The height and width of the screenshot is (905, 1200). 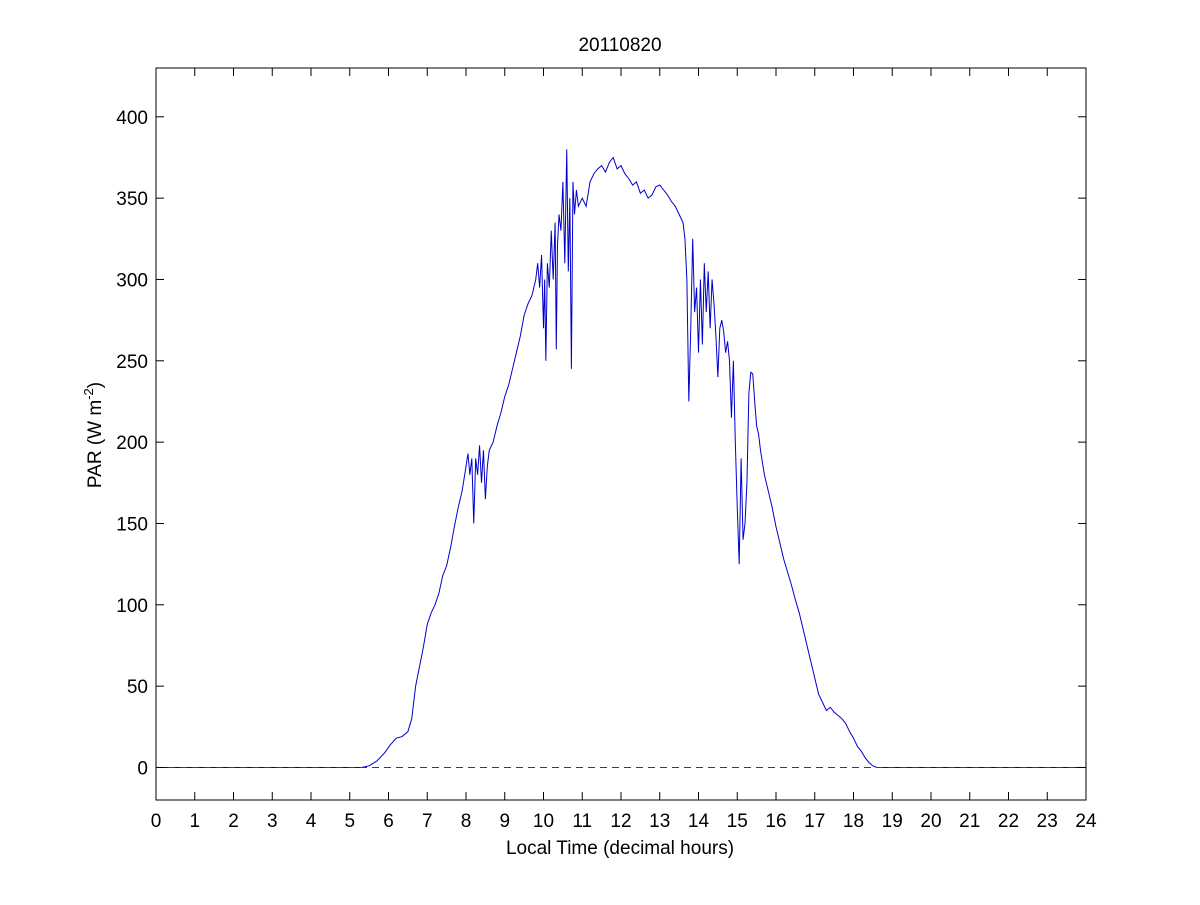 What do you see at coordinates (88, 394) in the screenshot?
I see `y-axis-label-superscript: -2` at bounding box center [88, 394].